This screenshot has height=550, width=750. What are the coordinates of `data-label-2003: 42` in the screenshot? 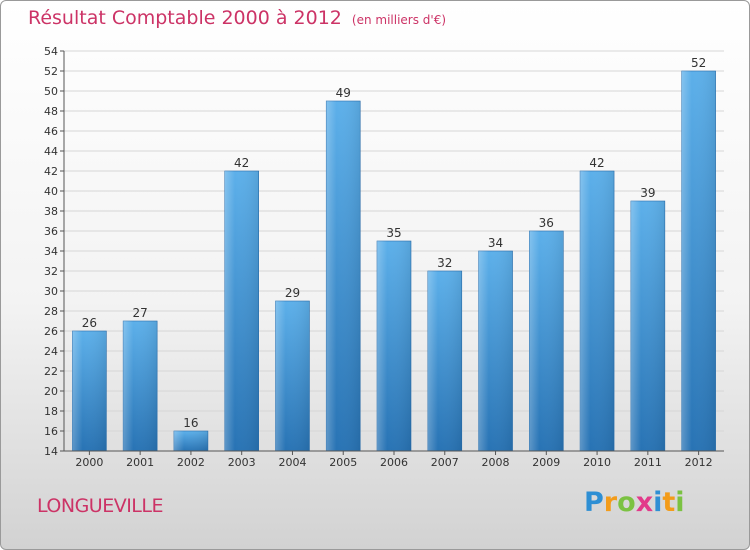 It's located at (241, 163).